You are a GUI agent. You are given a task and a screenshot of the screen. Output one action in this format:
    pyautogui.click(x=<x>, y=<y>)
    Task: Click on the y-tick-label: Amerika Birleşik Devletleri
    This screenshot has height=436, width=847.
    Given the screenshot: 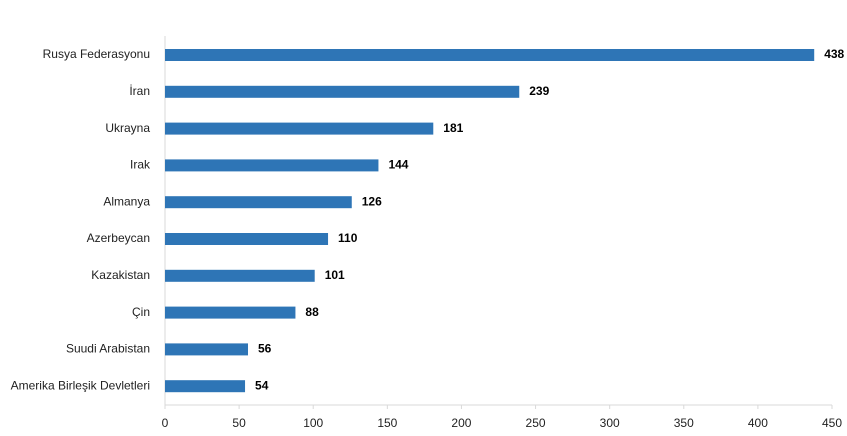 What is the action you would take?
    pyautogui.click(x=80, y=385)
    